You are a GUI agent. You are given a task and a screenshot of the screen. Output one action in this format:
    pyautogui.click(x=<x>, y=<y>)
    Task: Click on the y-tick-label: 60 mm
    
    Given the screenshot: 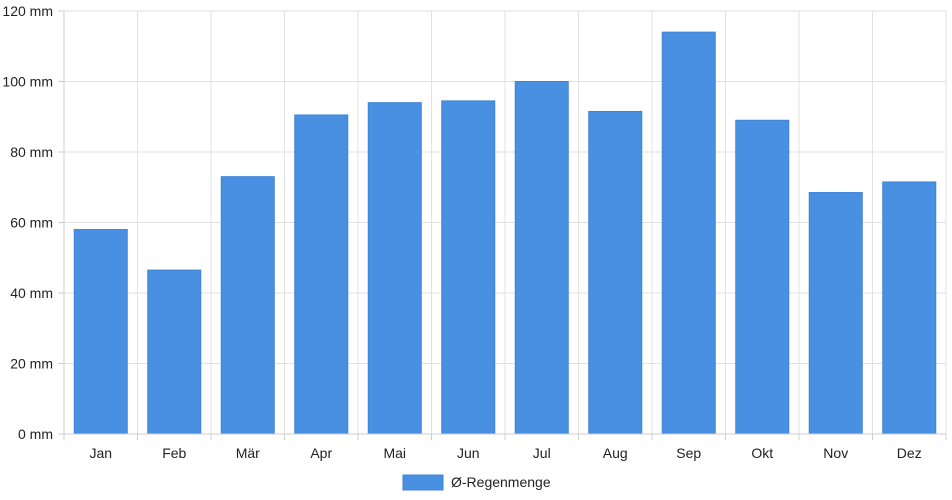 What is the action you would take?
    pyautogui.click(x=31, y=223)
    